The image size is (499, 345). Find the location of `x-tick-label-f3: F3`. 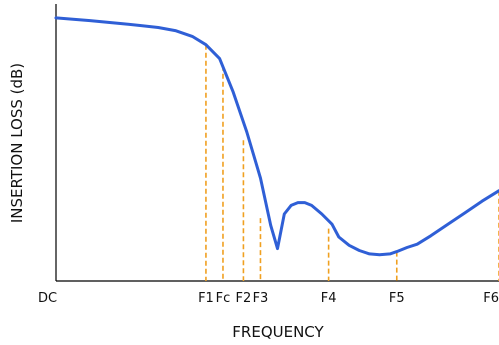

x-tick-label-f3: F3 is located at coordinates (261, 298).